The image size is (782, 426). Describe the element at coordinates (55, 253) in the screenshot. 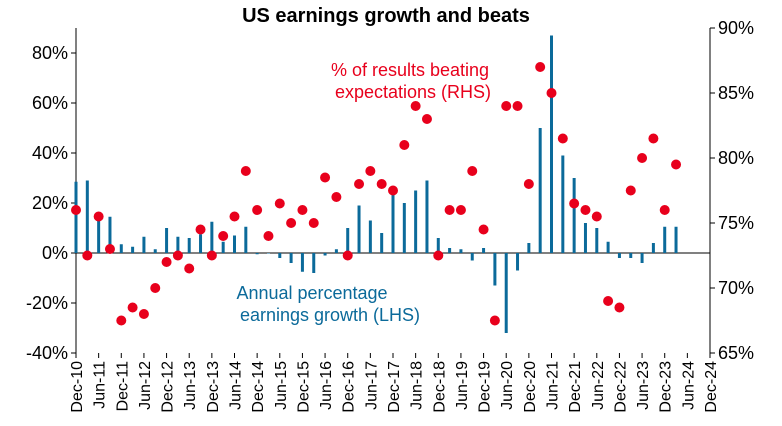

I see `left-tick-label: 0%` at that location.